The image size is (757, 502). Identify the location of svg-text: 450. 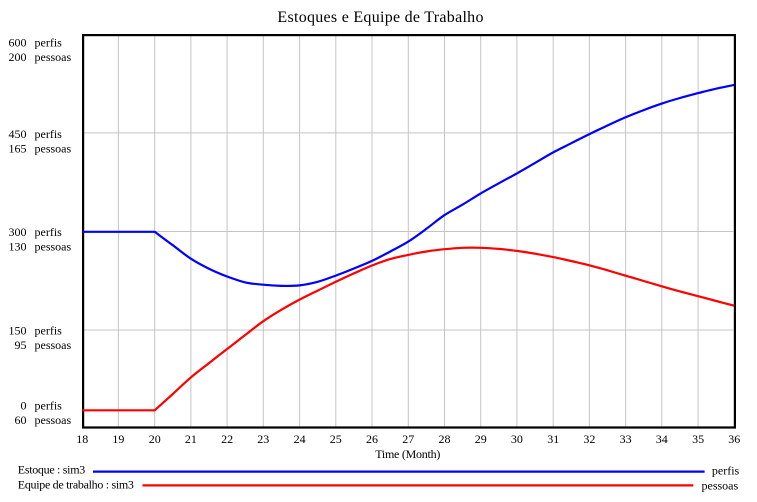
(18, 134).